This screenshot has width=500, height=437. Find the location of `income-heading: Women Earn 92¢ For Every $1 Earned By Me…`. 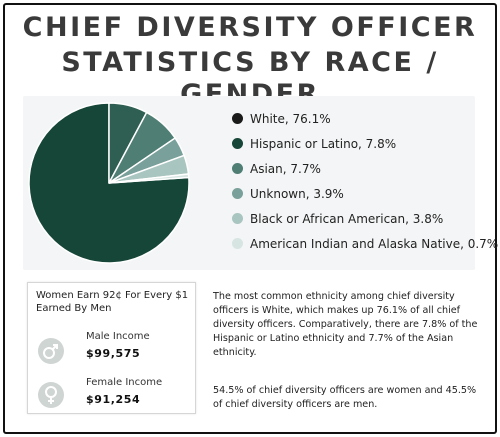

income-heading: Women Earn 92¢ For Every $1 Earned By Me… is located at coordinates (112, 302).